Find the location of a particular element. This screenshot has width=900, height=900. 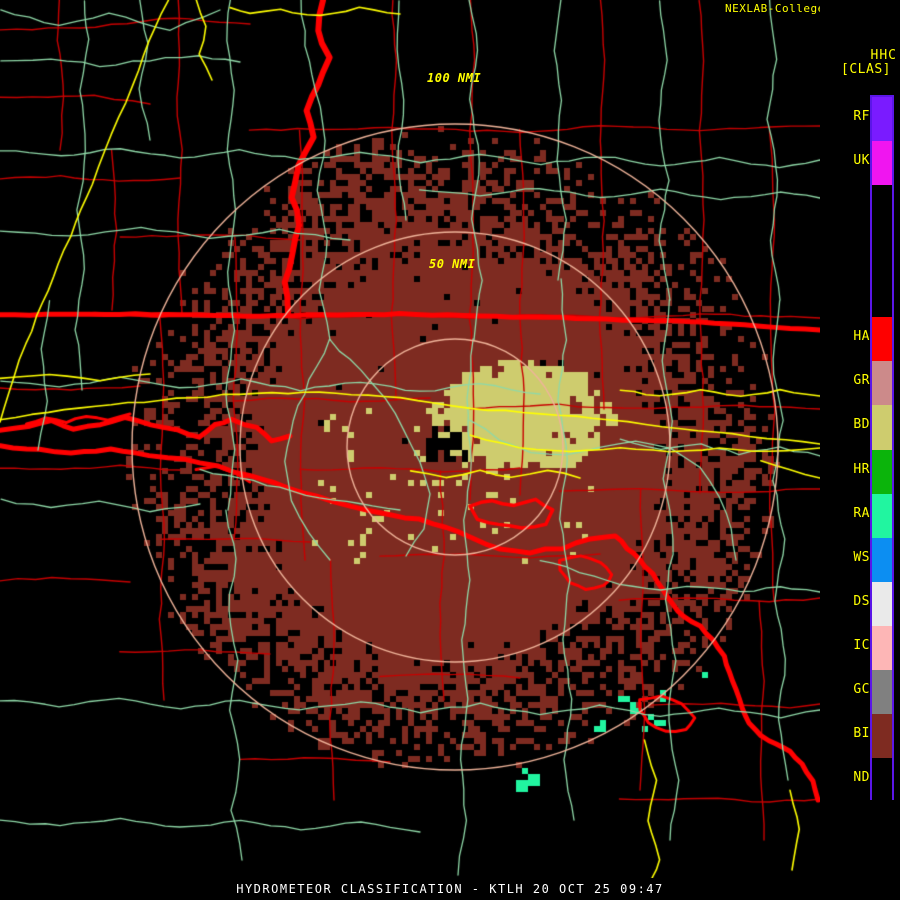

legend-colorbar is located at coordinates (882, 448).